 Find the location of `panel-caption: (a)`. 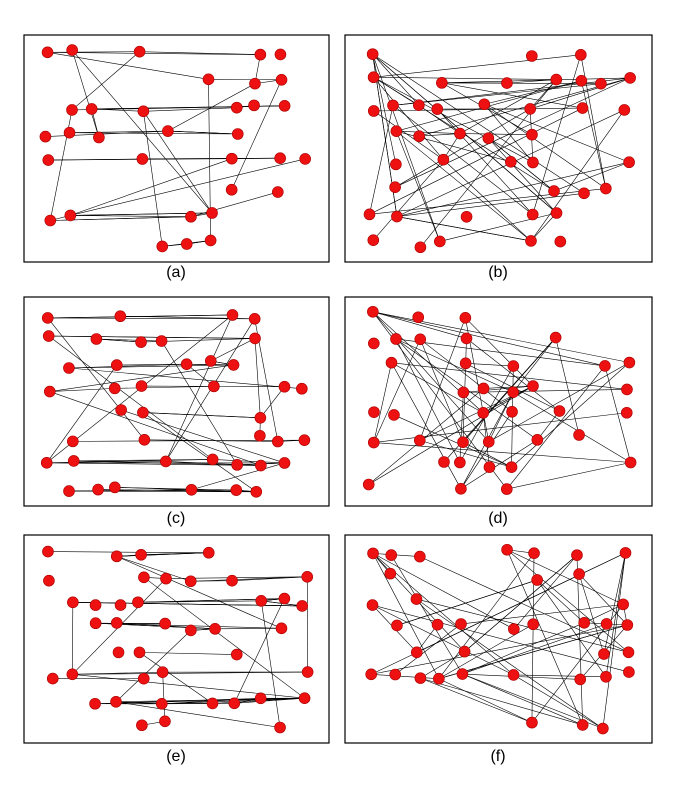

panel-caption: (a) is located at coordinates (176, 272).